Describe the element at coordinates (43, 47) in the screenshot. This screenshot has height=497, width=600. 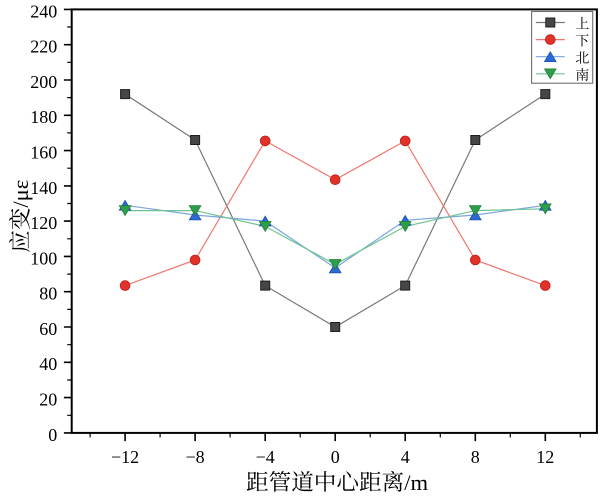
I see `svg-text: 220` at that location.